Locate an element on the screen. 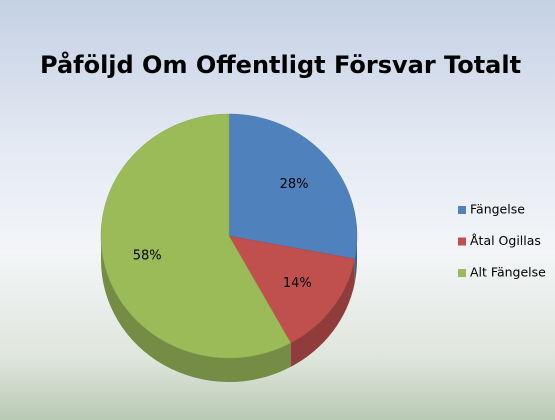  data-label: 14% is located at coordinates (297, 283).